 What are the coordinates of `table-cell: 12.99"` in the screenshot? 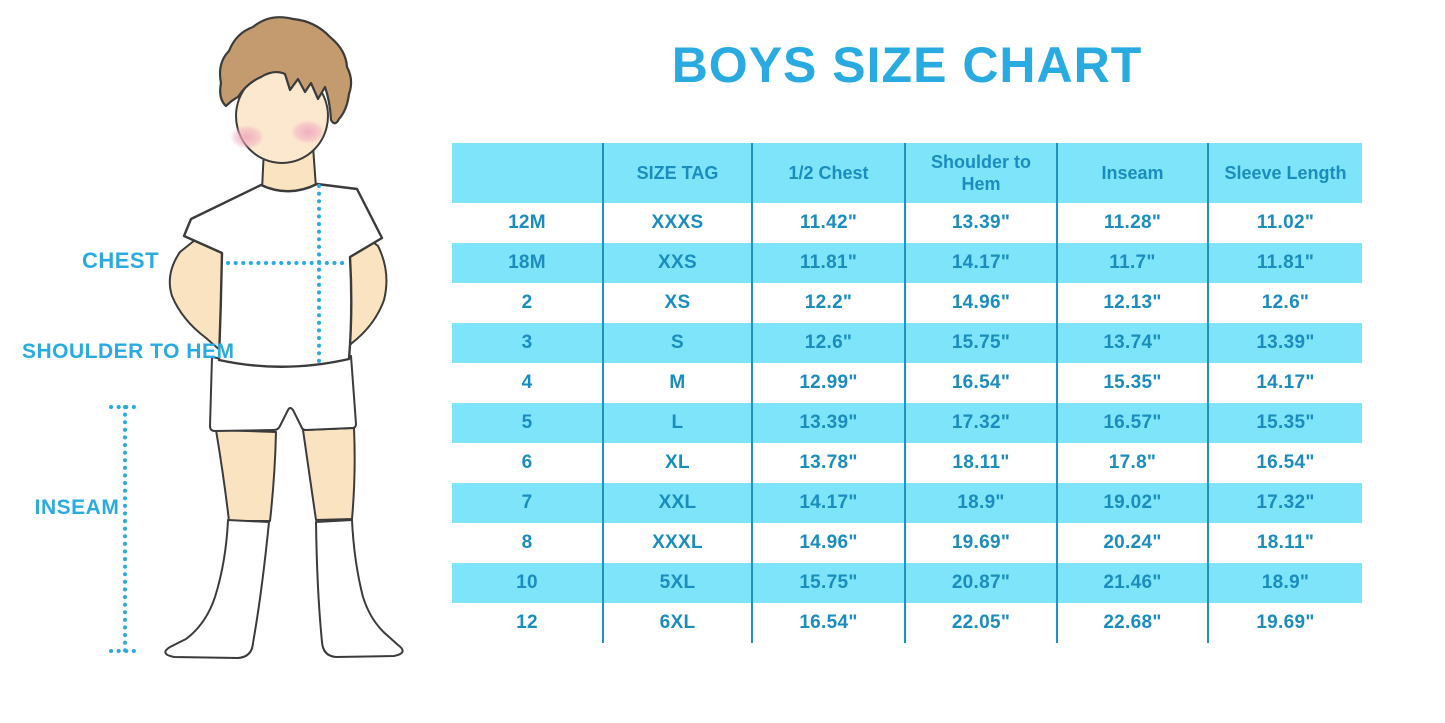 It's located at (828, 383).